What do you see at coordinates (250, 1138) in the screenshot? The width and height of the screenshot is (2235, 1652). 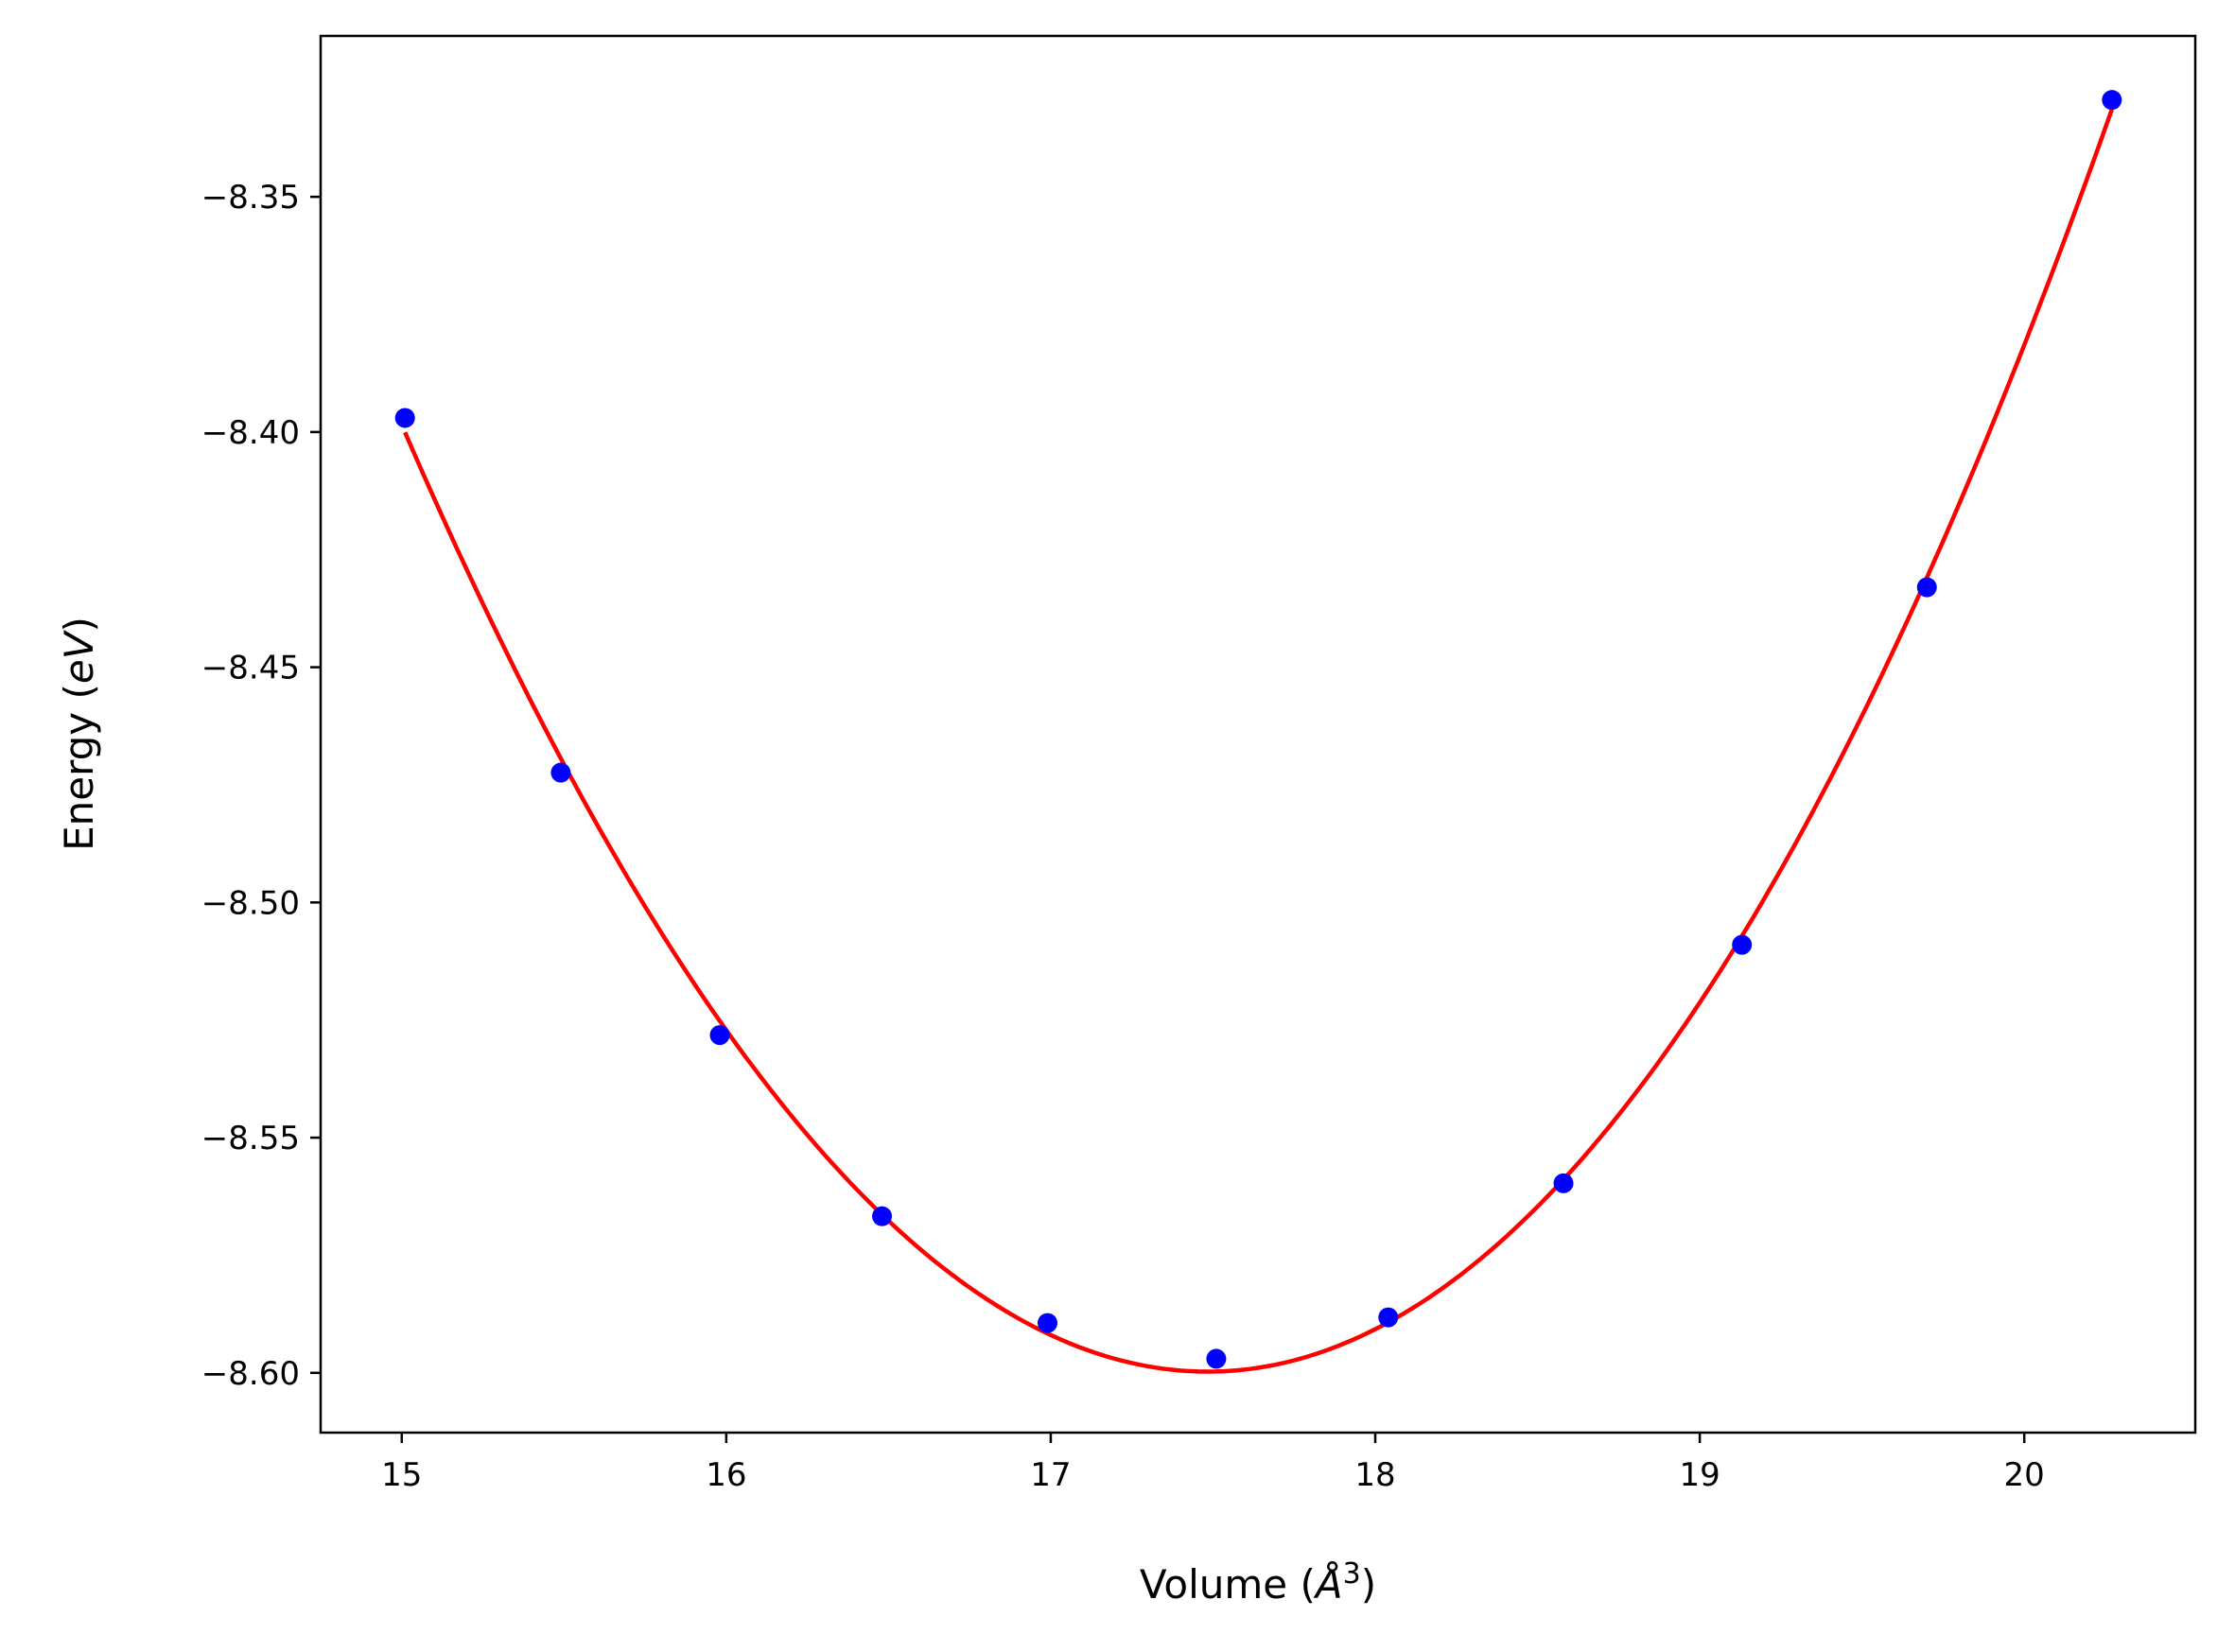 I see `y-tick-label: −8.55` at bounding box center [250, 1138].